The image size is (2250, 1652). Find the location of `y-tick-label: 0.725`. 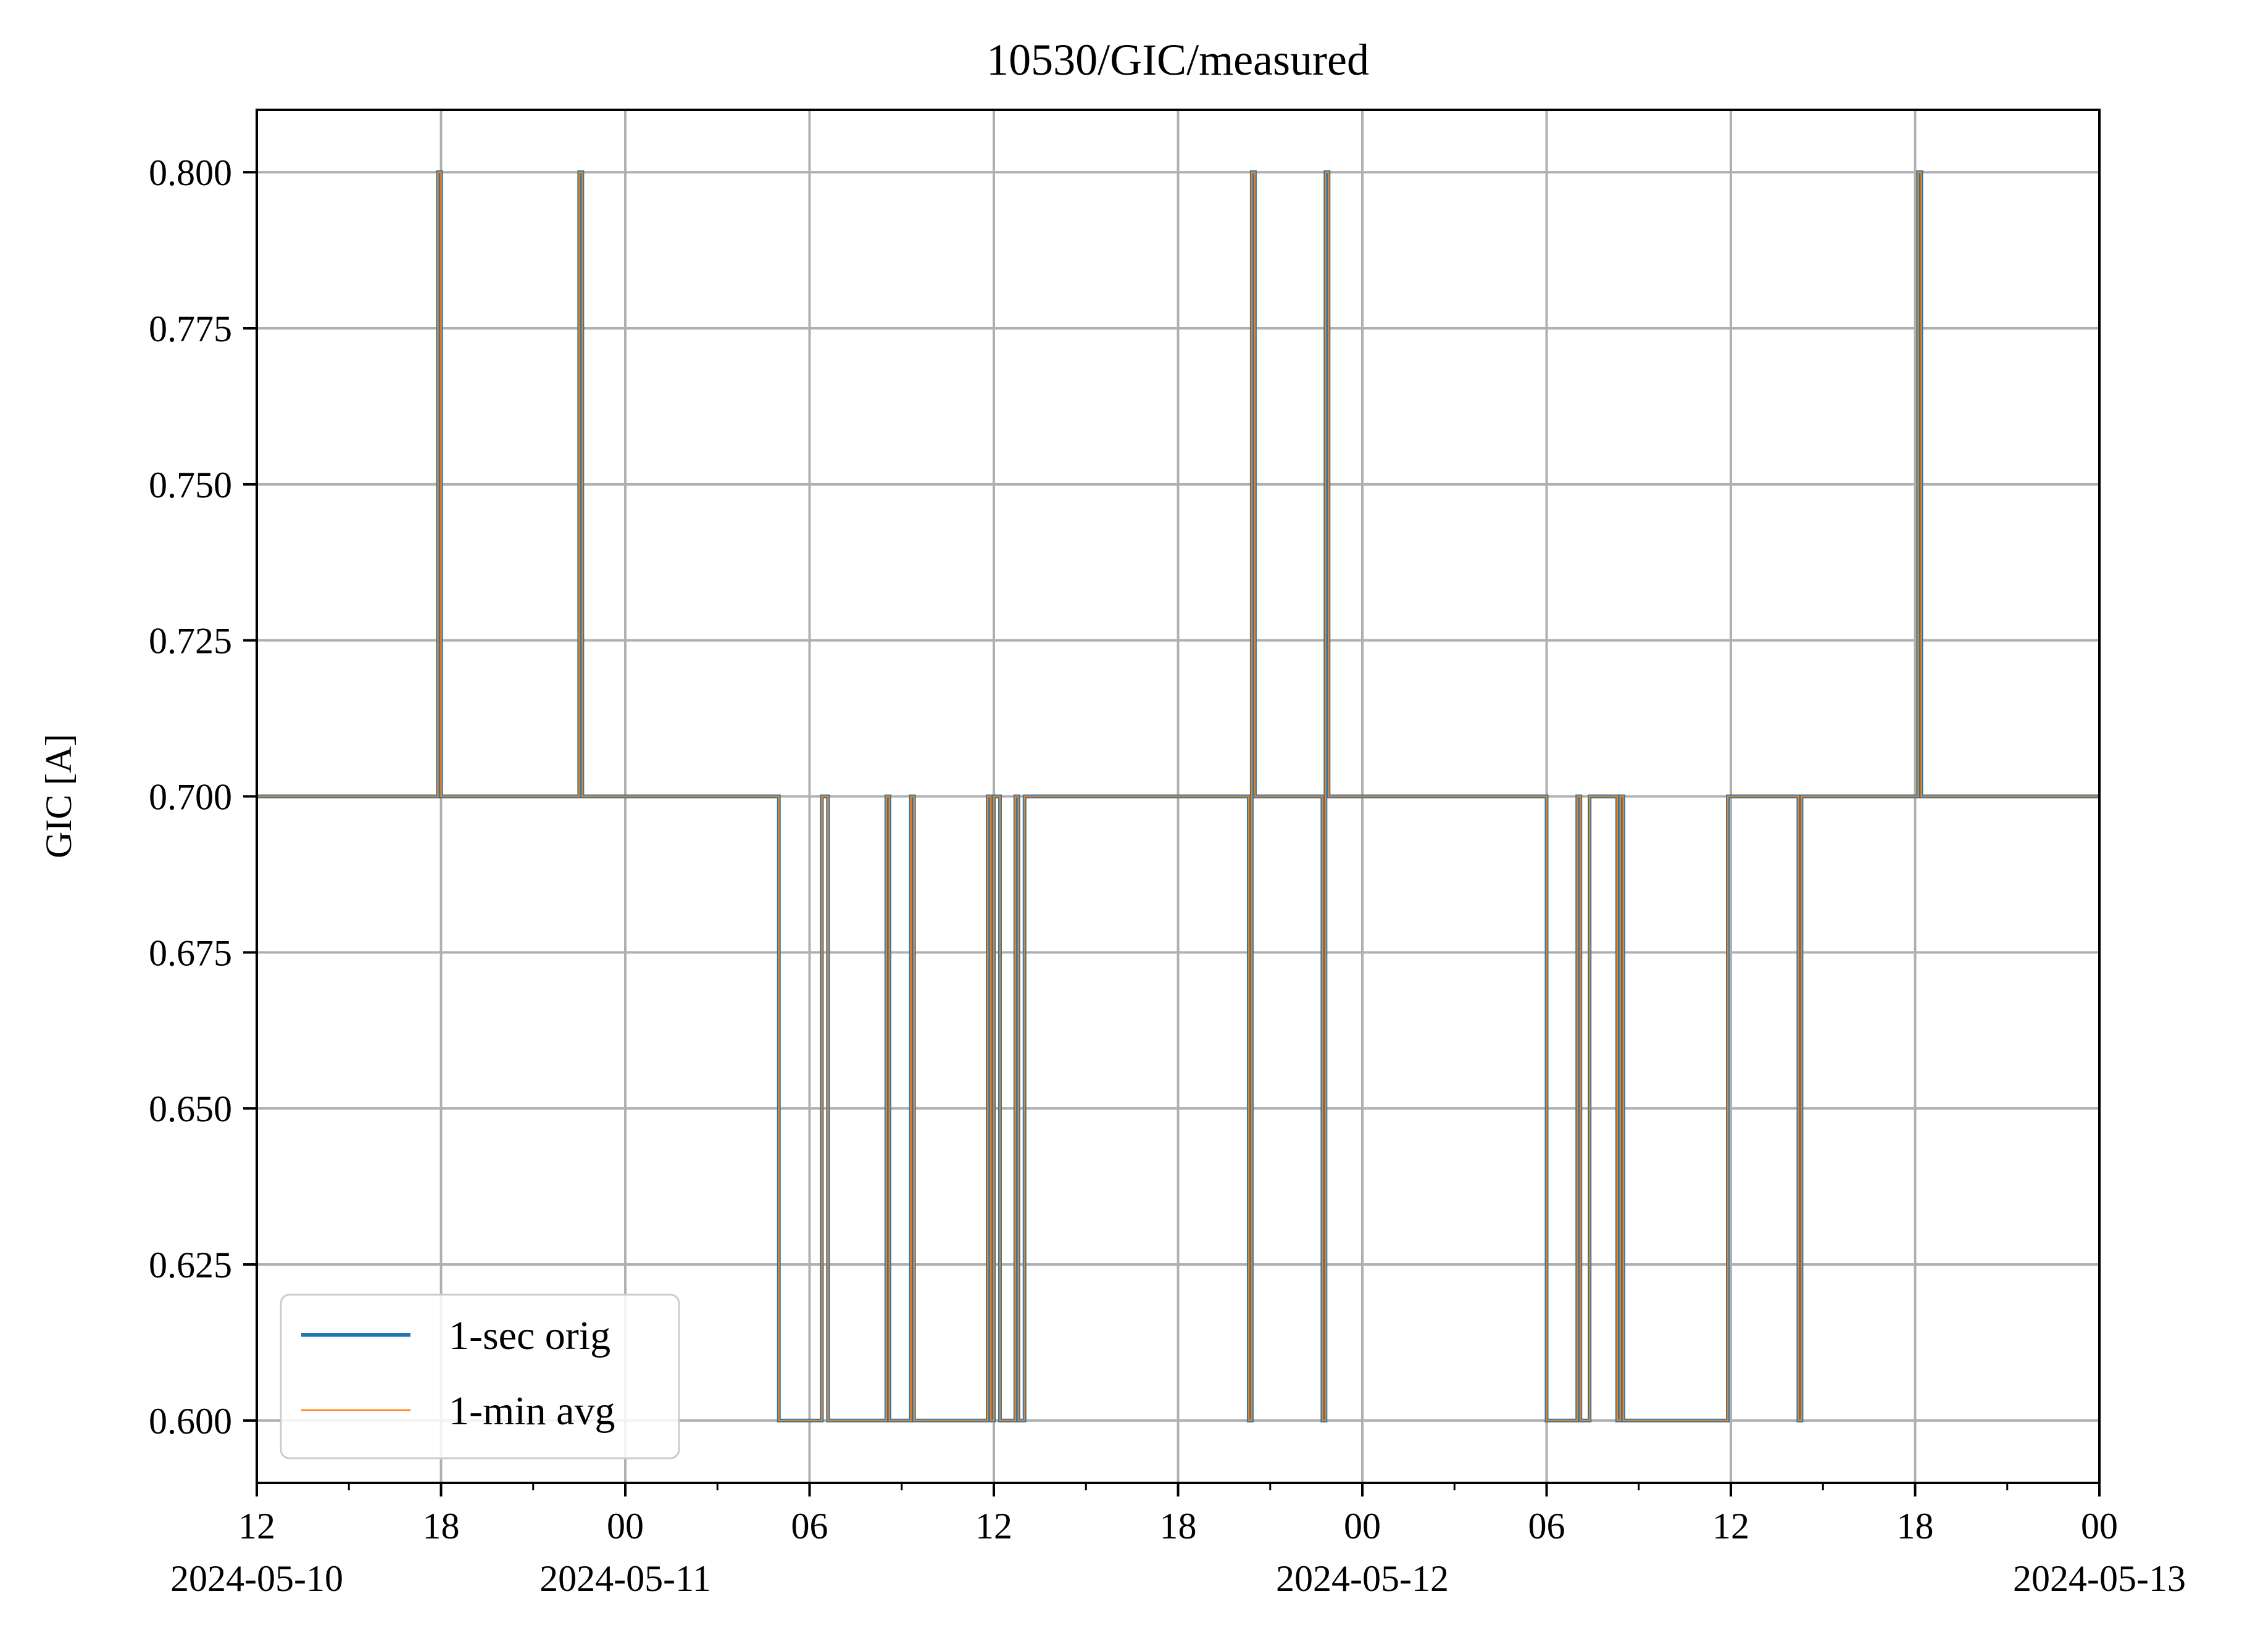

y-tick-label: 0.725 is located at coordinates (190, 641).